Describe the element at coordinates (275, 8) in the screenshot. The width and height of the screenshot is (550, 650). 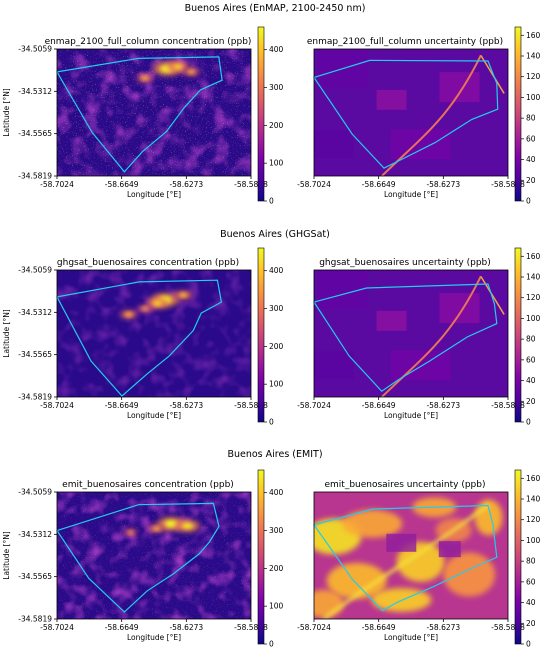
I see `row-1-title: Buenos Aires (EnMAP, 2100-2450 nm)` at that location.